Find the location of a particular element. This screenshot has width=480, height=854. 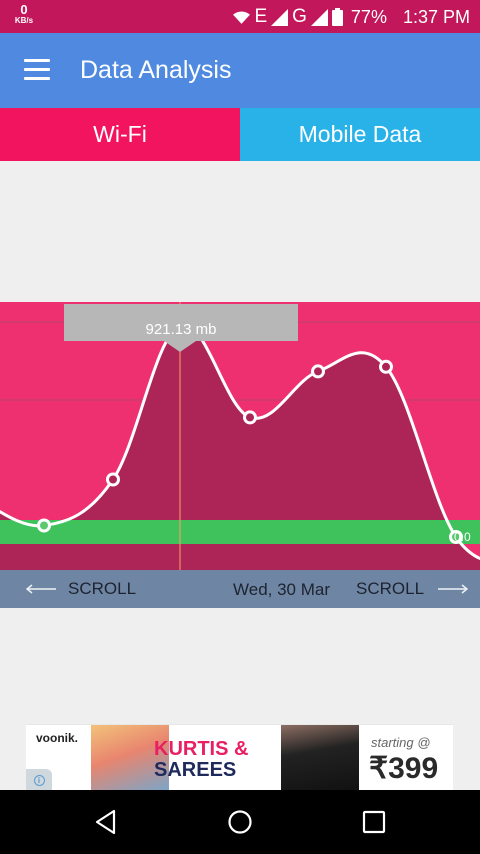

chart-tooltip-arrow is located at coordinates (180, 346).